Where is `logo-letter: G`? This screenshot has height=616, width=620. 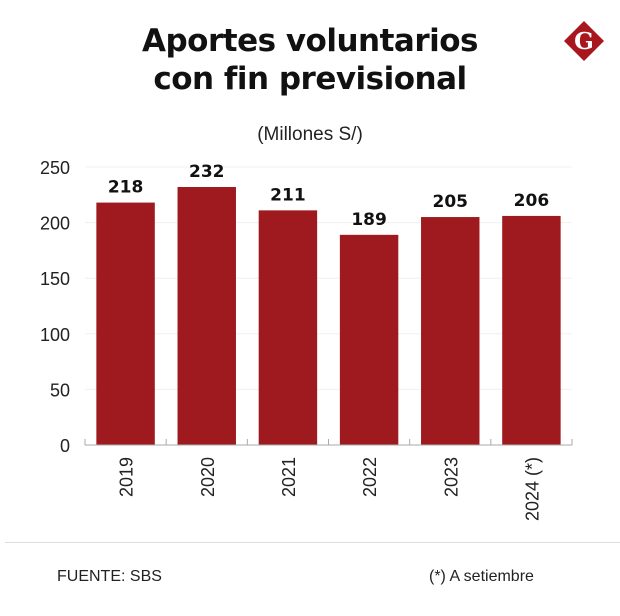 logo-letter: G is located at coordinates (584, 41).